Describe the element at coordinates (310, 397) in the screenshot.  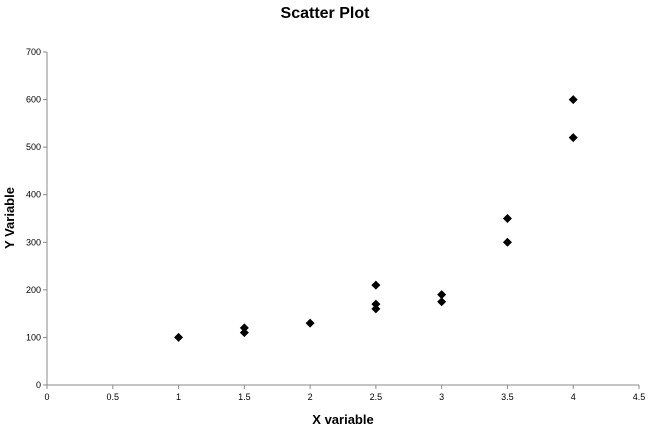
I see `x-tick-label: 2` at that location.